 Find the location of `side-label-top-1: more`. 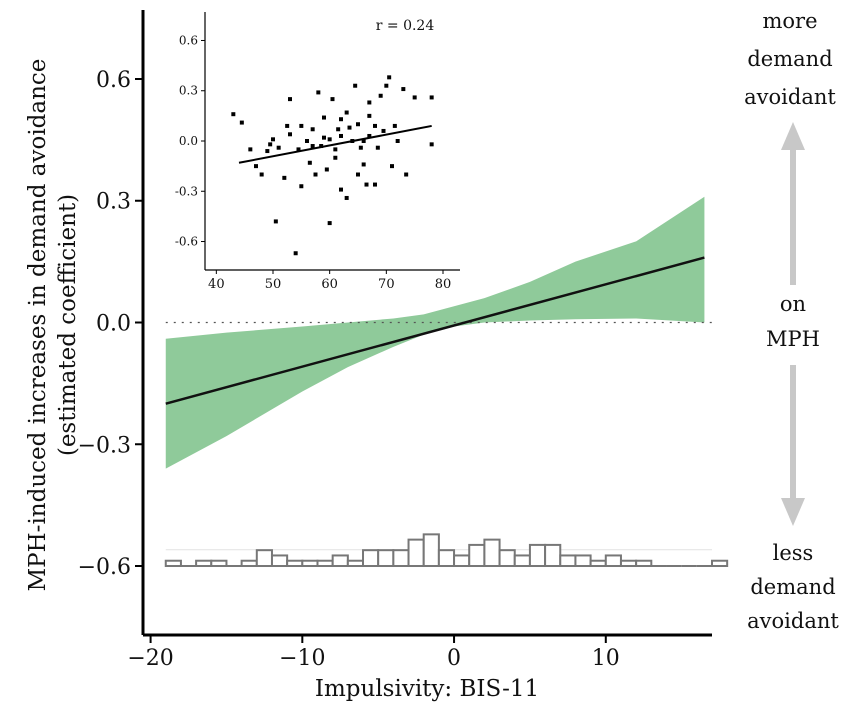

side-label-top-1: more is located at coordinates (789, 21).